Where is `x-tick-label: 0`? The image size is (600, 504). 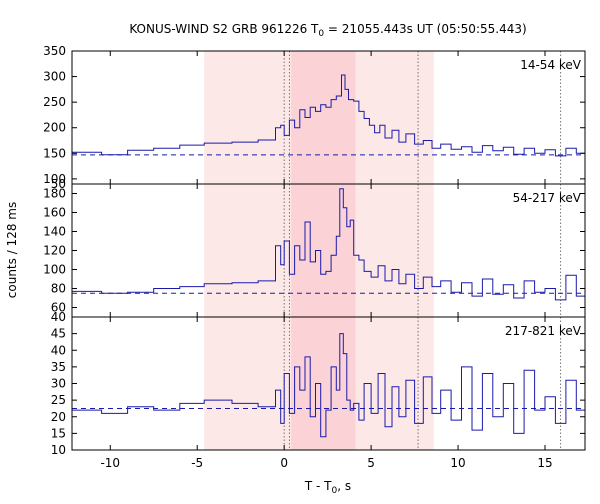
x-tick-label: 0 is located at coordinates (284, 463).